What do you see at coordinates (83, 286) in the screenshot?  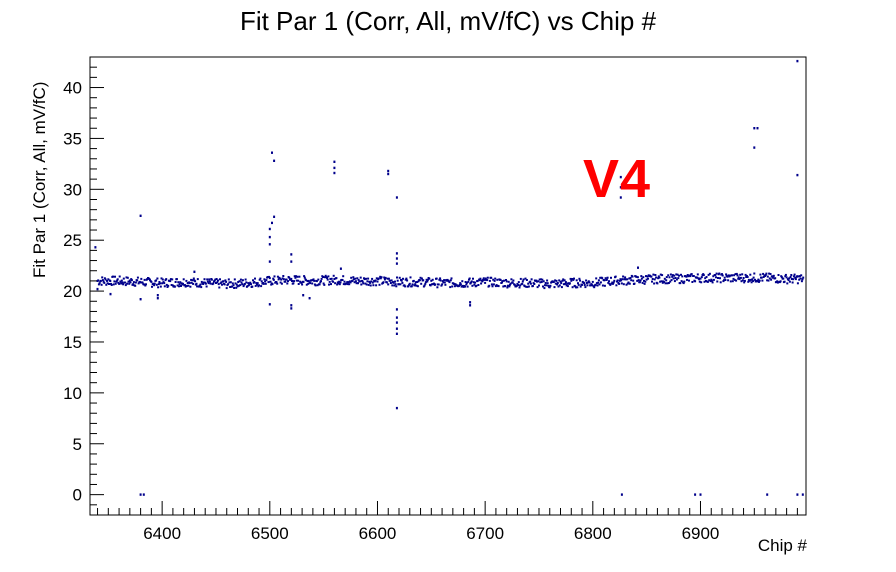 I see `y-axis: 0 5 10 15 20 25 30 35 40` at bounding box center [83, 286].